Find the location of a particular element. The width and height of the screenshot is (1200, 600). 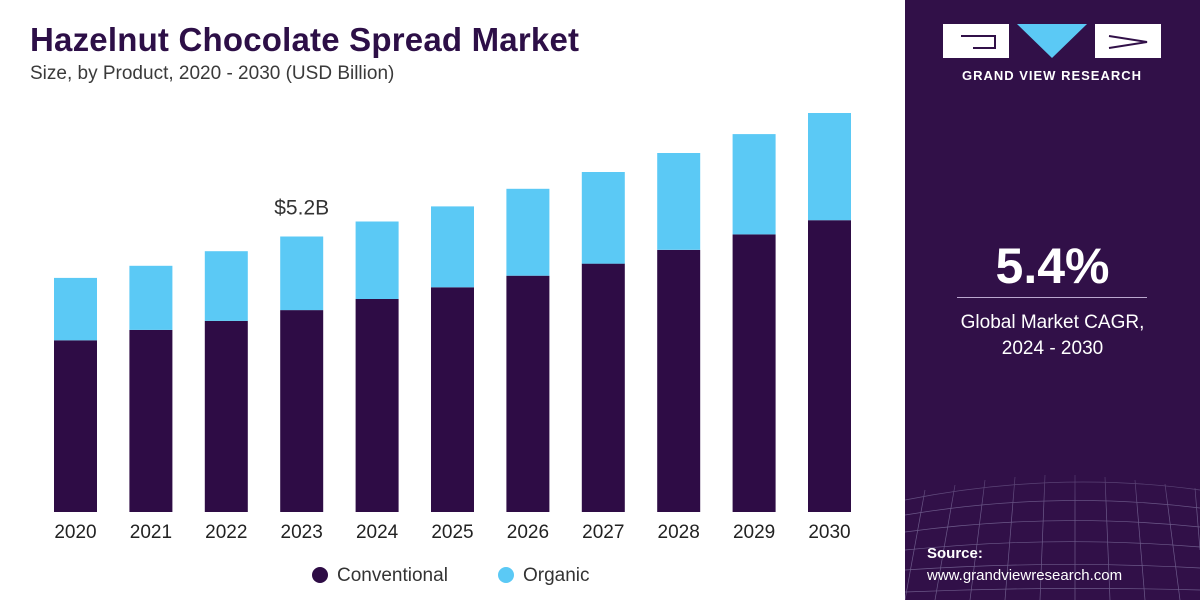

cagr-label-line2: 2024 - 2030 is located at coordinates (1052, 348).